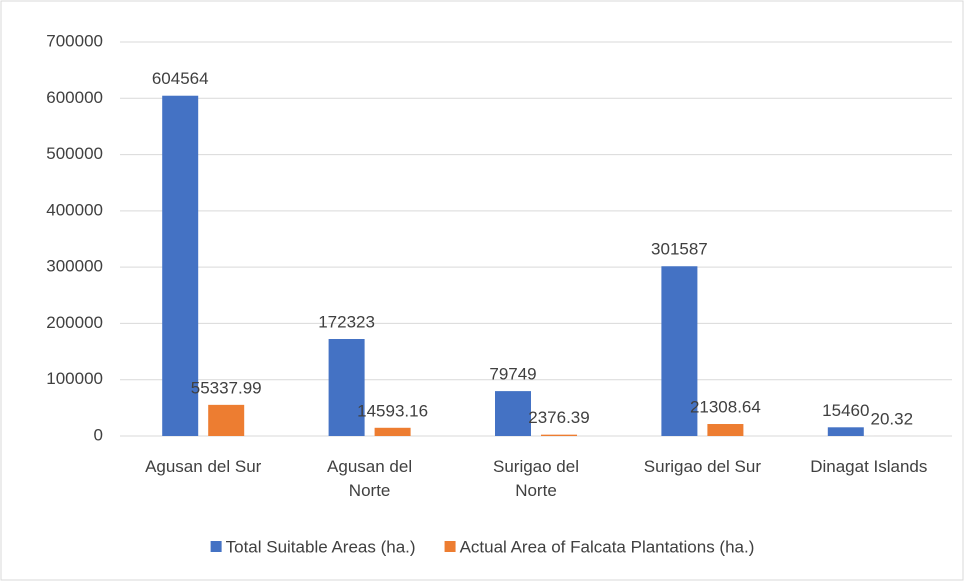 This screenshot has height=583, width=966. What do you see at coordinates (725, 406) in the screenshot?
I see `data-label: 21308.64` at bounding box center [725, 406].